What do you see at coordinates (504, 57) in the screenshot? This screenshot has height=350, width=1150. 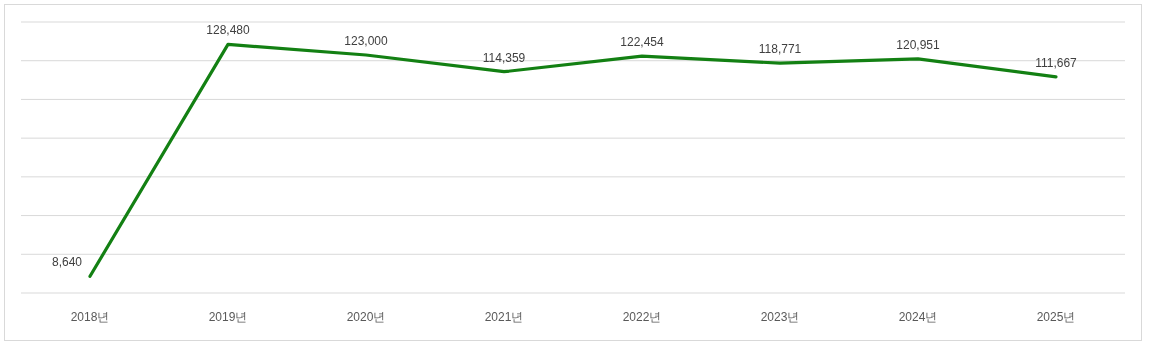 I see `data-label: 114,359` at bounding box center [504, 57].